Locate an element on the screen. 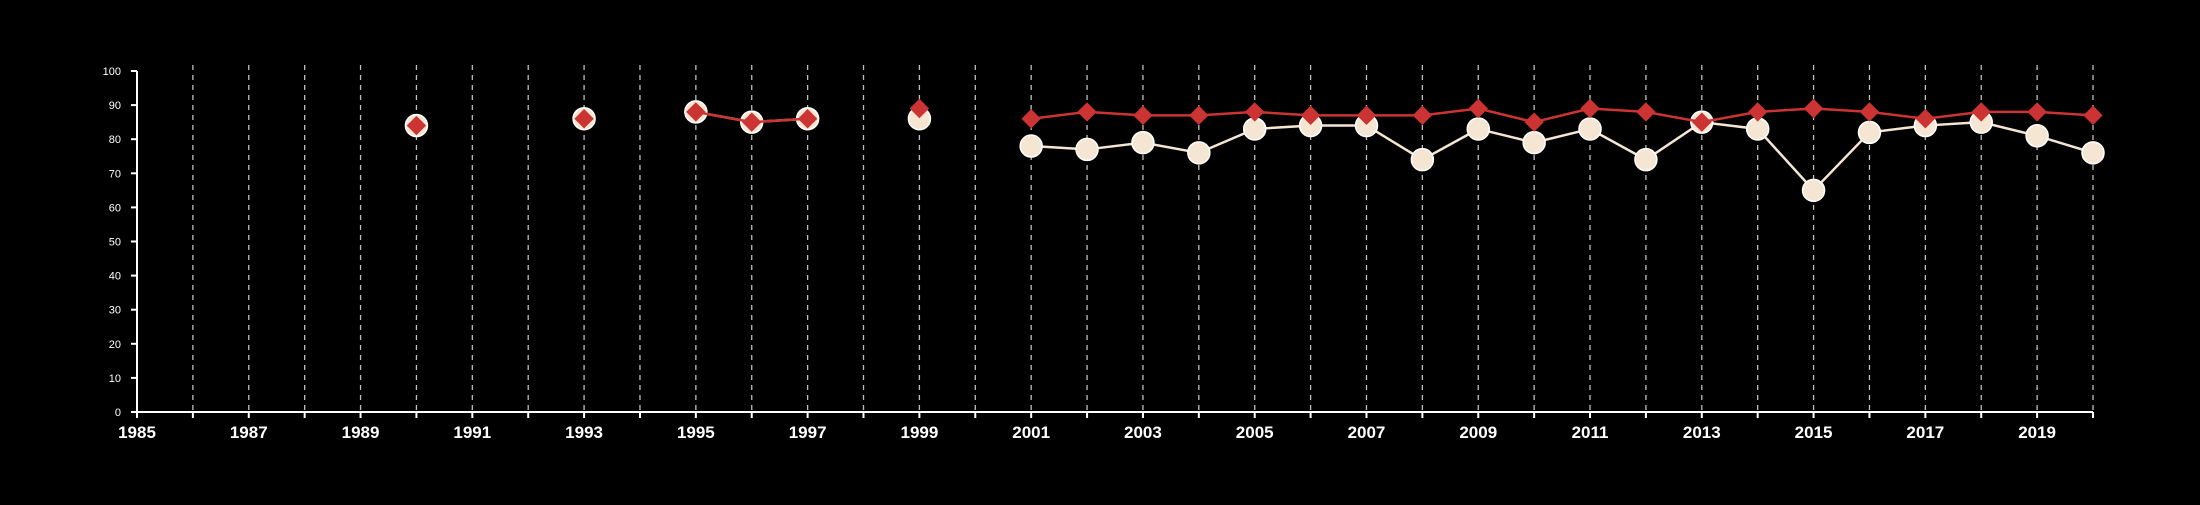  x-tick-label: 1987 is located at coordinates (249, 432).